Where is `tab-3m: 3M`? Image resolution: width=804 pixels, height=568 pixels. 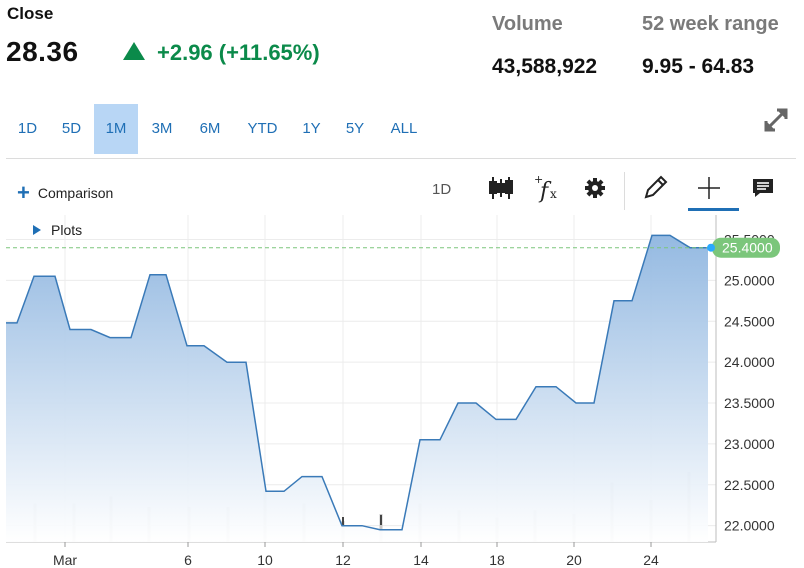
tab-3m: 3M is located at coordinates (162, 128).